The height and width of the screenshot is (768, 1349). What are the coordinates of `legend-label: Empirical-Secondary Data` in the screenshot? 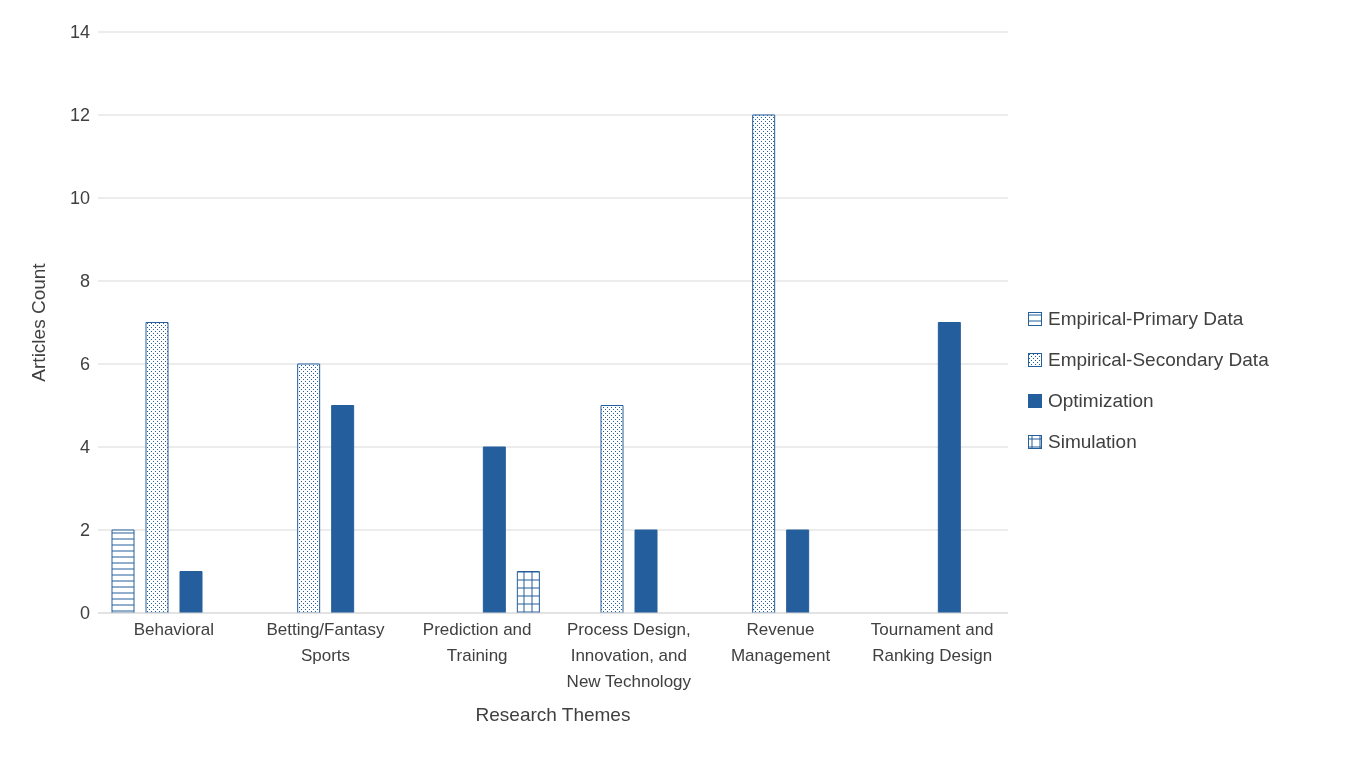 It's located at (1158, 360).